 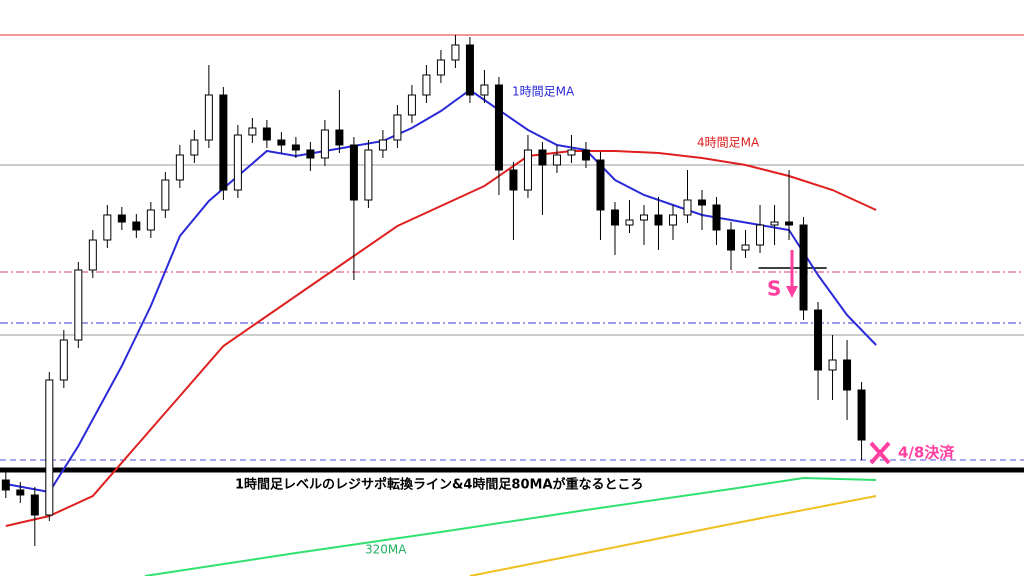 I want to click on annotation: 1時間足MA, so click(x=543, y=92).